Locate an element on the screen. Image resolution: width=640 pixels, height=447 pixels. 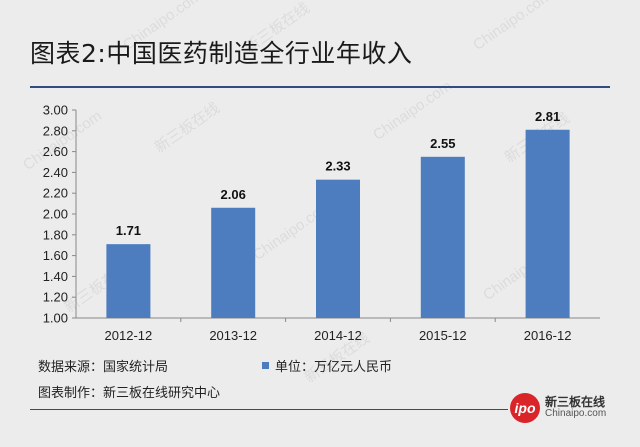
bar-value-label: 2.33 is located at coordinates (337, 166).